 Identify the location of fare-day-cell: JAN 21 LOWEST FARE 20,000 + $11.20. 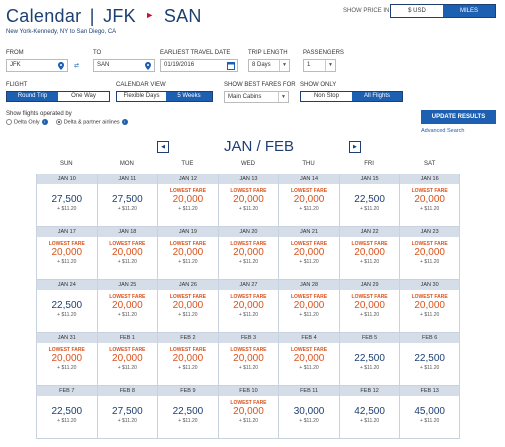
(308, 253).